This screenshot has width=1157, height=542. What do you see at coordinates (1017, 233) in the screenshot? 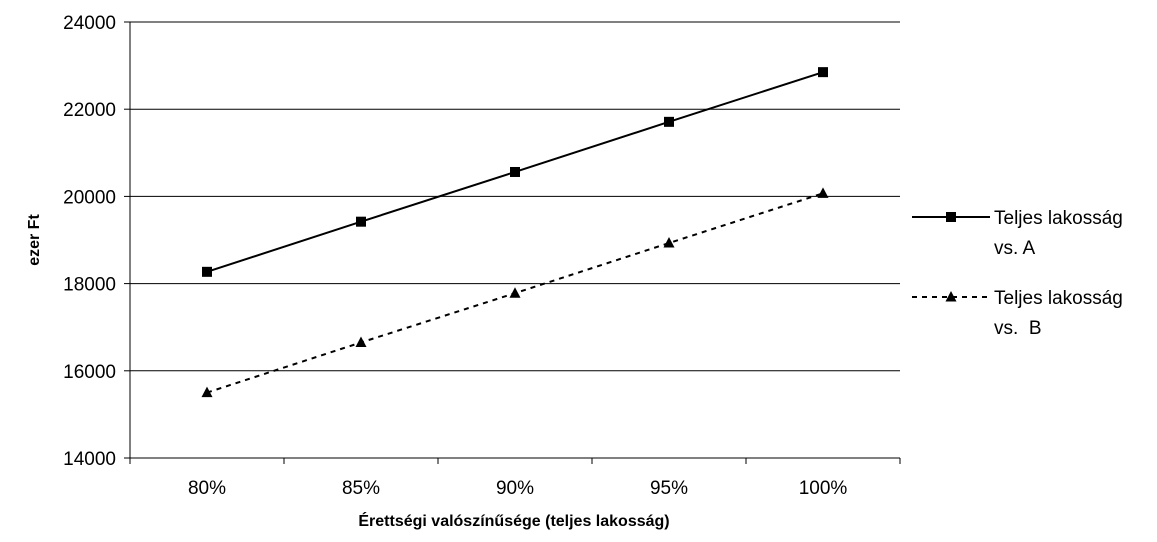
I see `legend-item-1: Teljes lakosság vs. A` at bounding box center [1017, 233].